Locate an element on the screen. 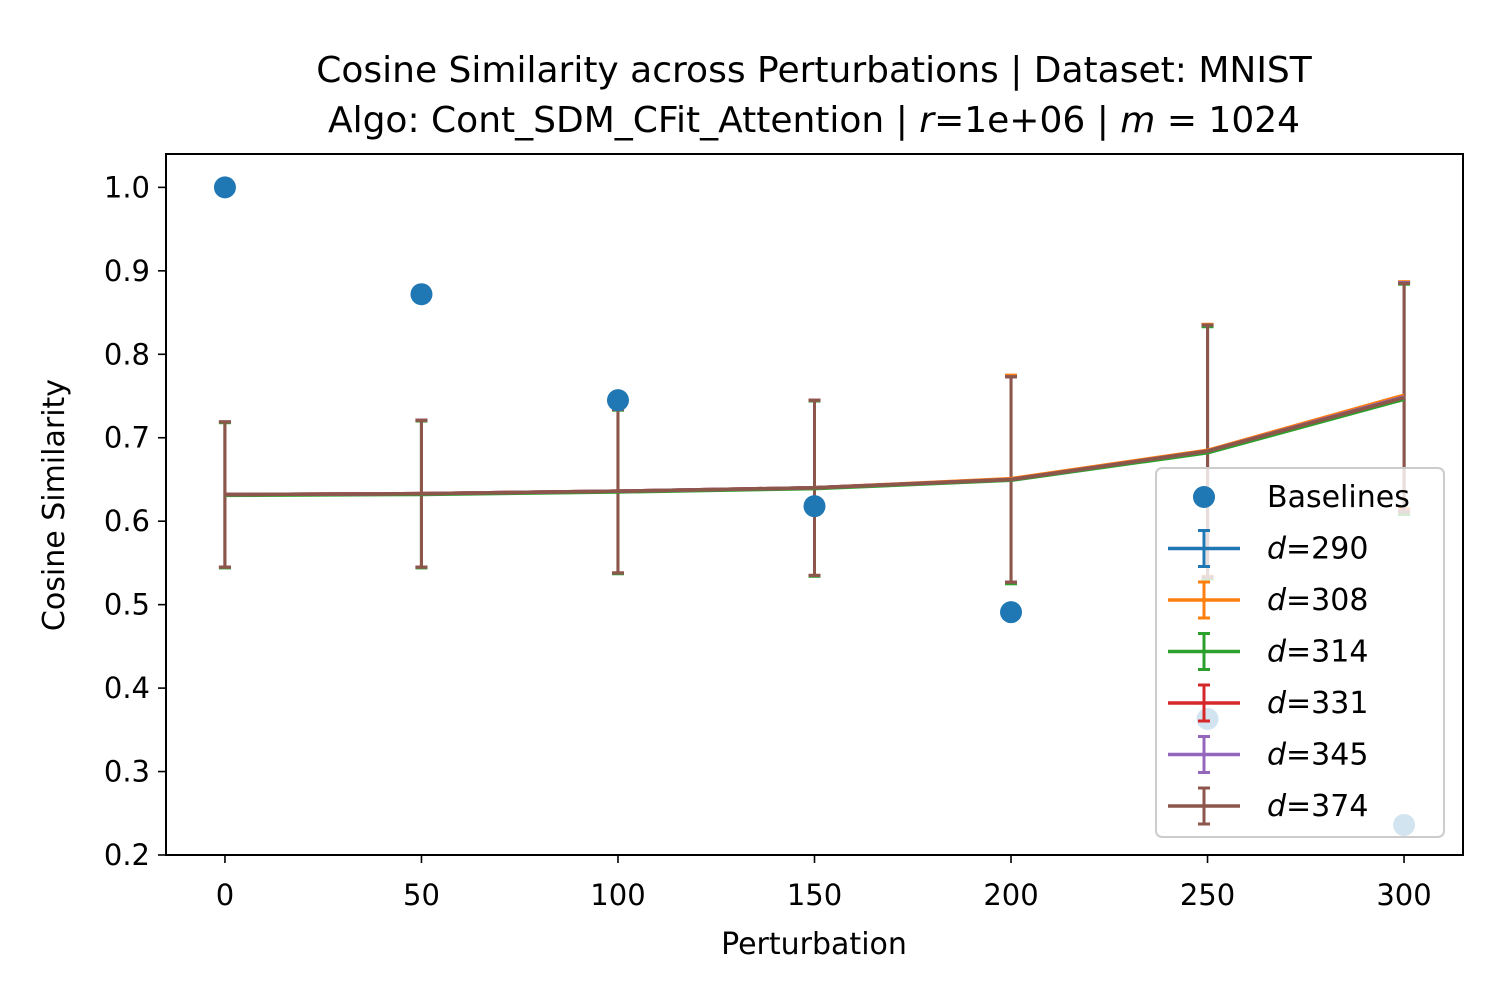 This screenshot has height=1000, width=1500. legend-label-value: =308 is located at coordinates (1327, 600).